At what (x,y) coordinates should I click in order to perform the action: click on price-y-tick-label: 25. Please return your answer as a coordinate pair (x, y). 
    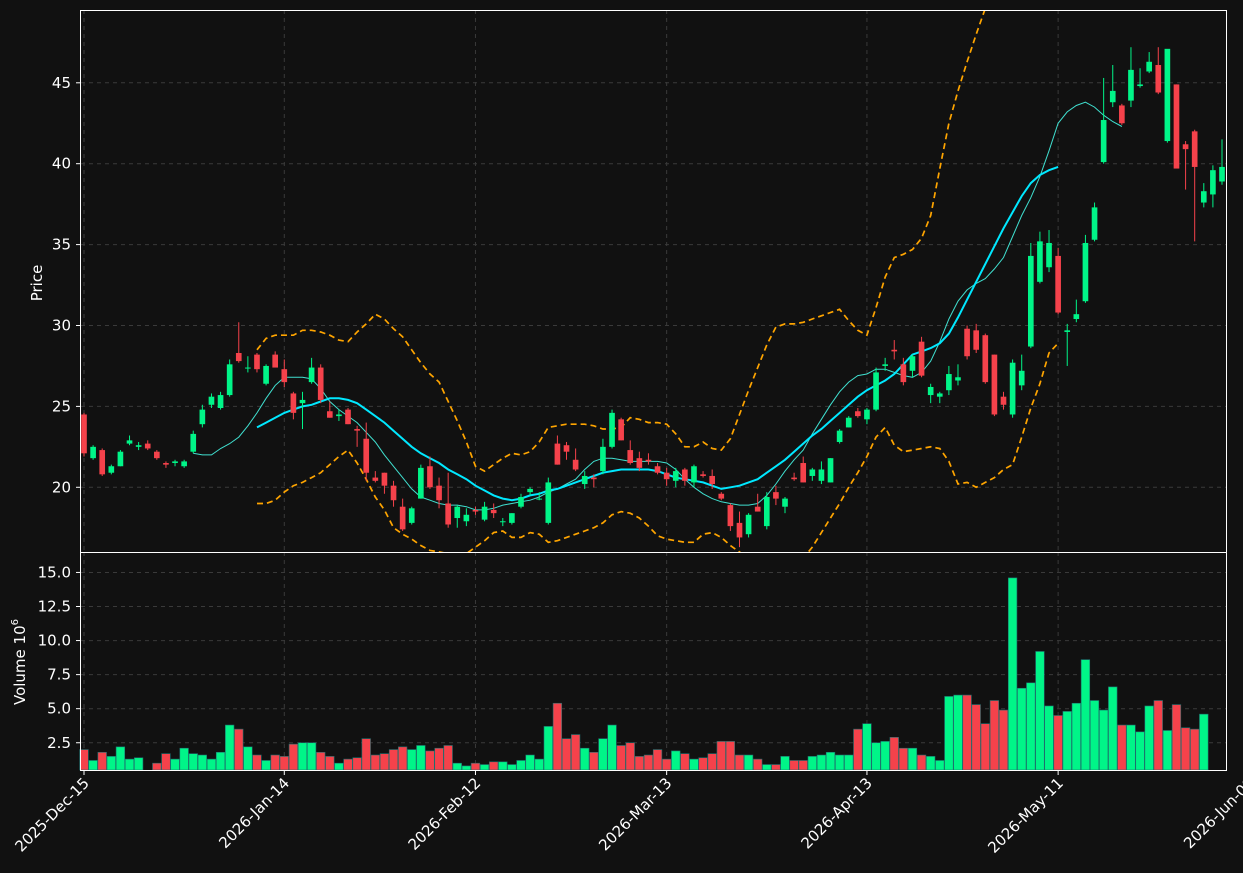
    Looking at the image, I should click on (61, 406).